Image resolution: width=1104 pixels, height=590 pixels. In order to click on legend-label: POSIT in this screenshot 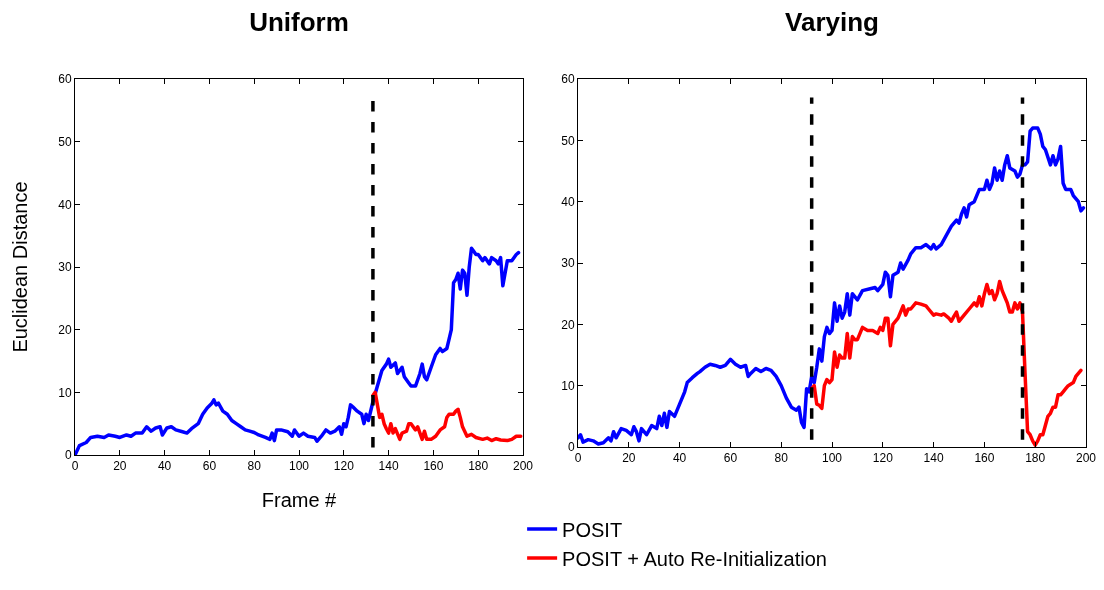, I will do `click(592, 529)`.